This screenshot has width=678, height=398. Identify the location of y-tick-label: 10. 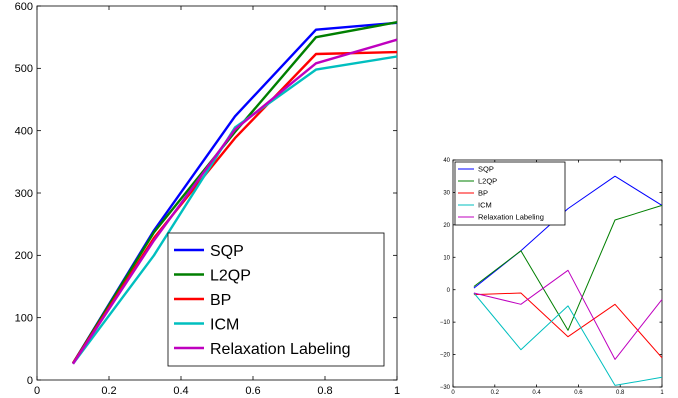
(446, 258).